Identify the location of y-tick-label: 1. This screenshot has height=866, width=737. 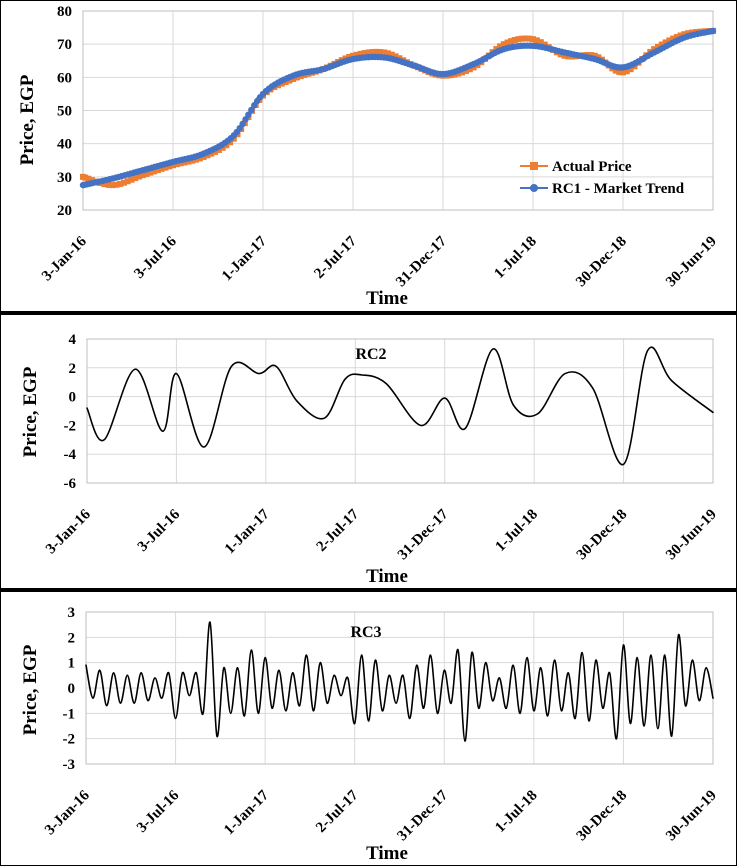
(72, 664).